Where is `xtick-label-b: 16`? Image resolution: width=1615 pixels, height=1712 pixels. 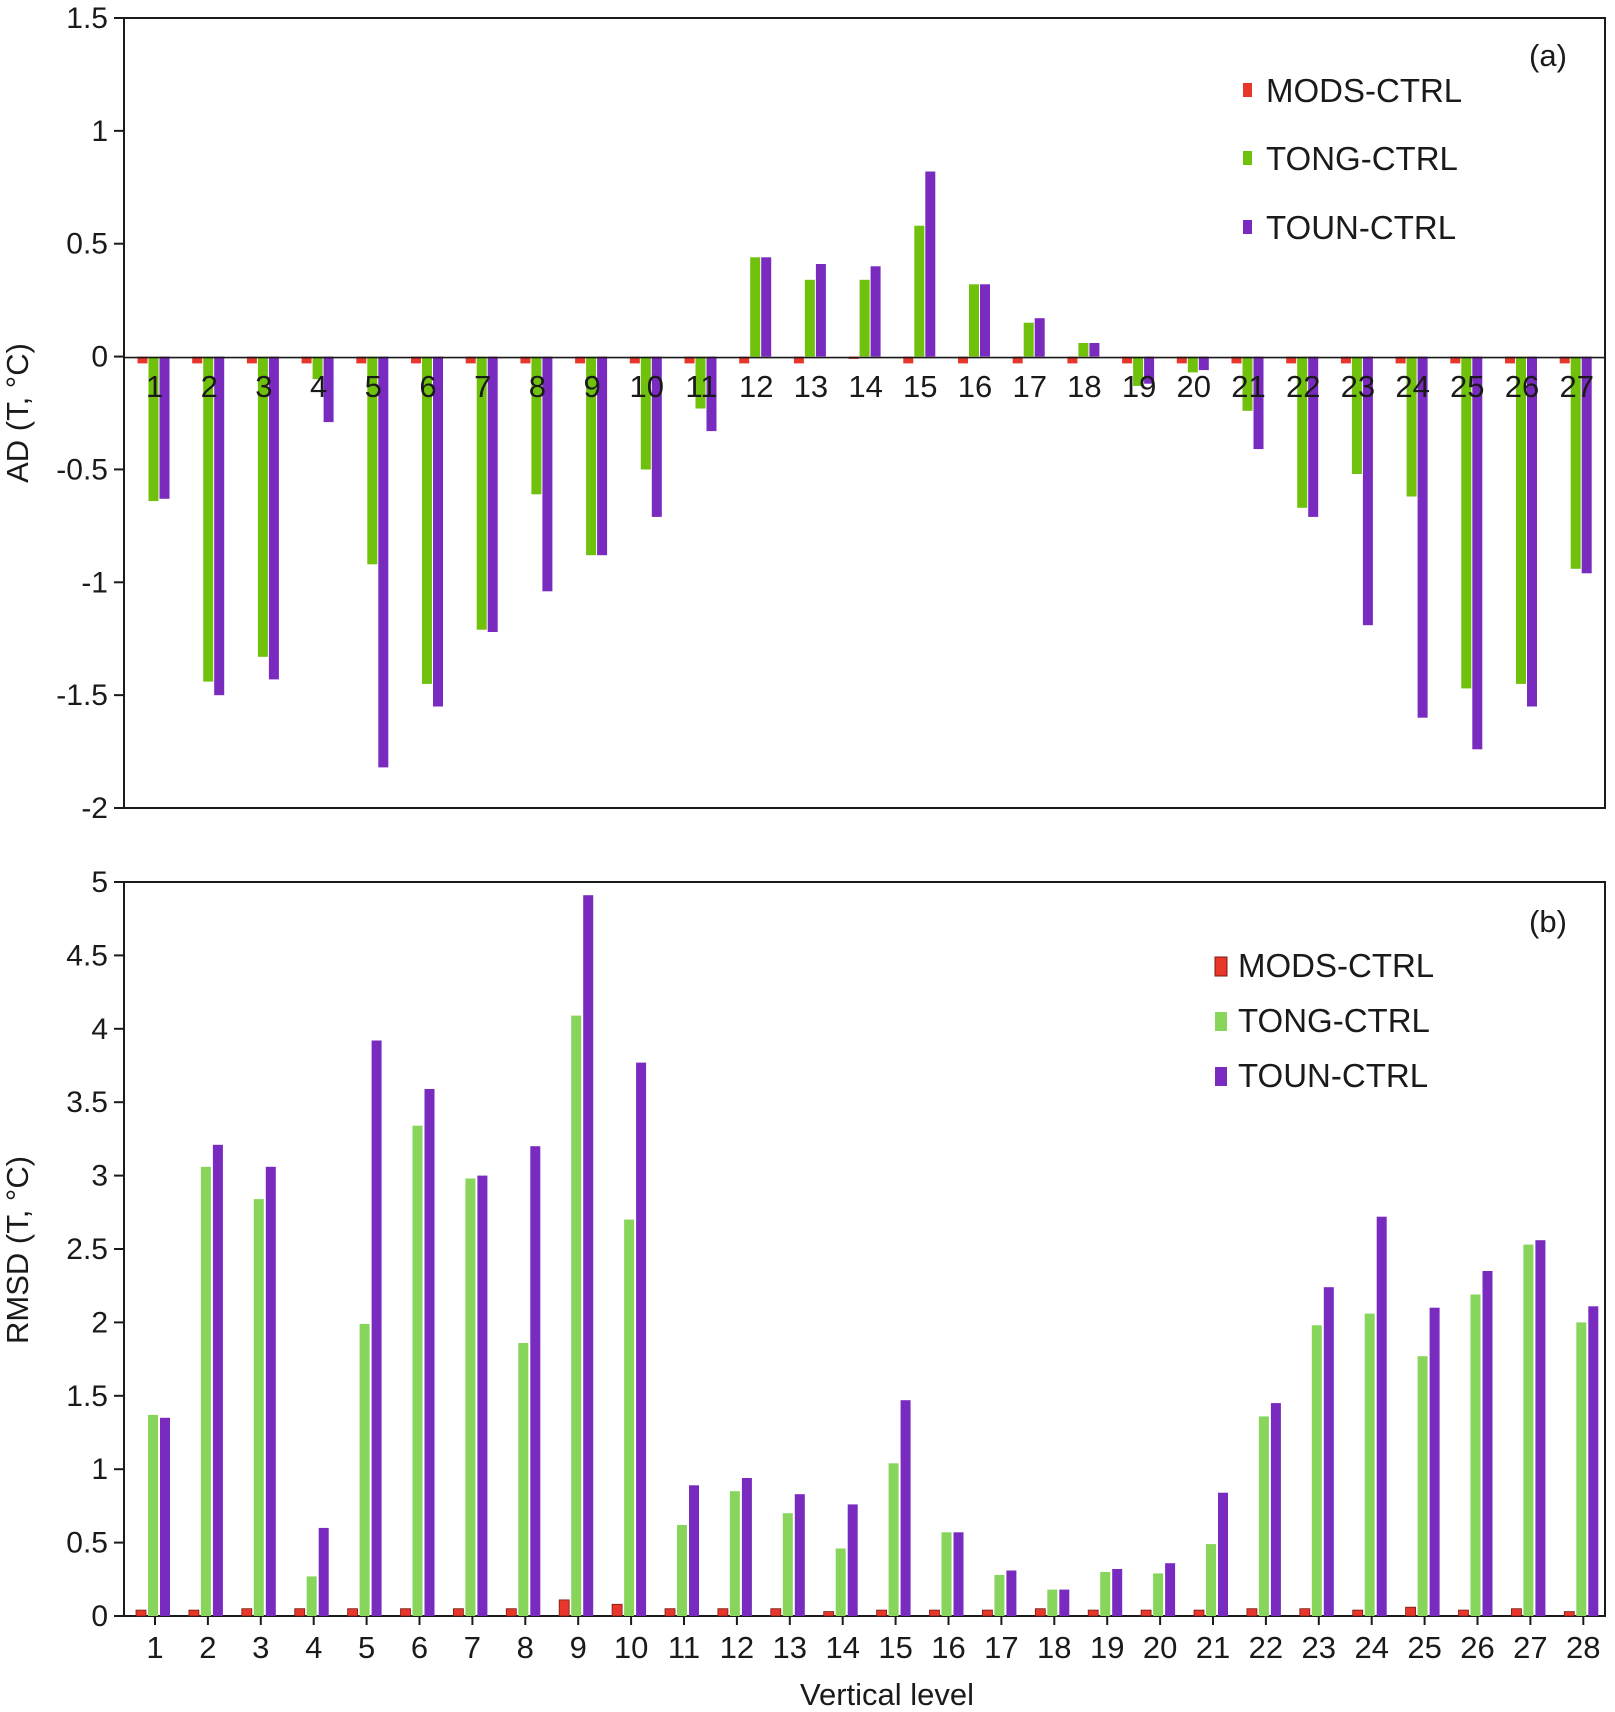
xtick-label-b: 16 is located at coordinates (948, 1647).